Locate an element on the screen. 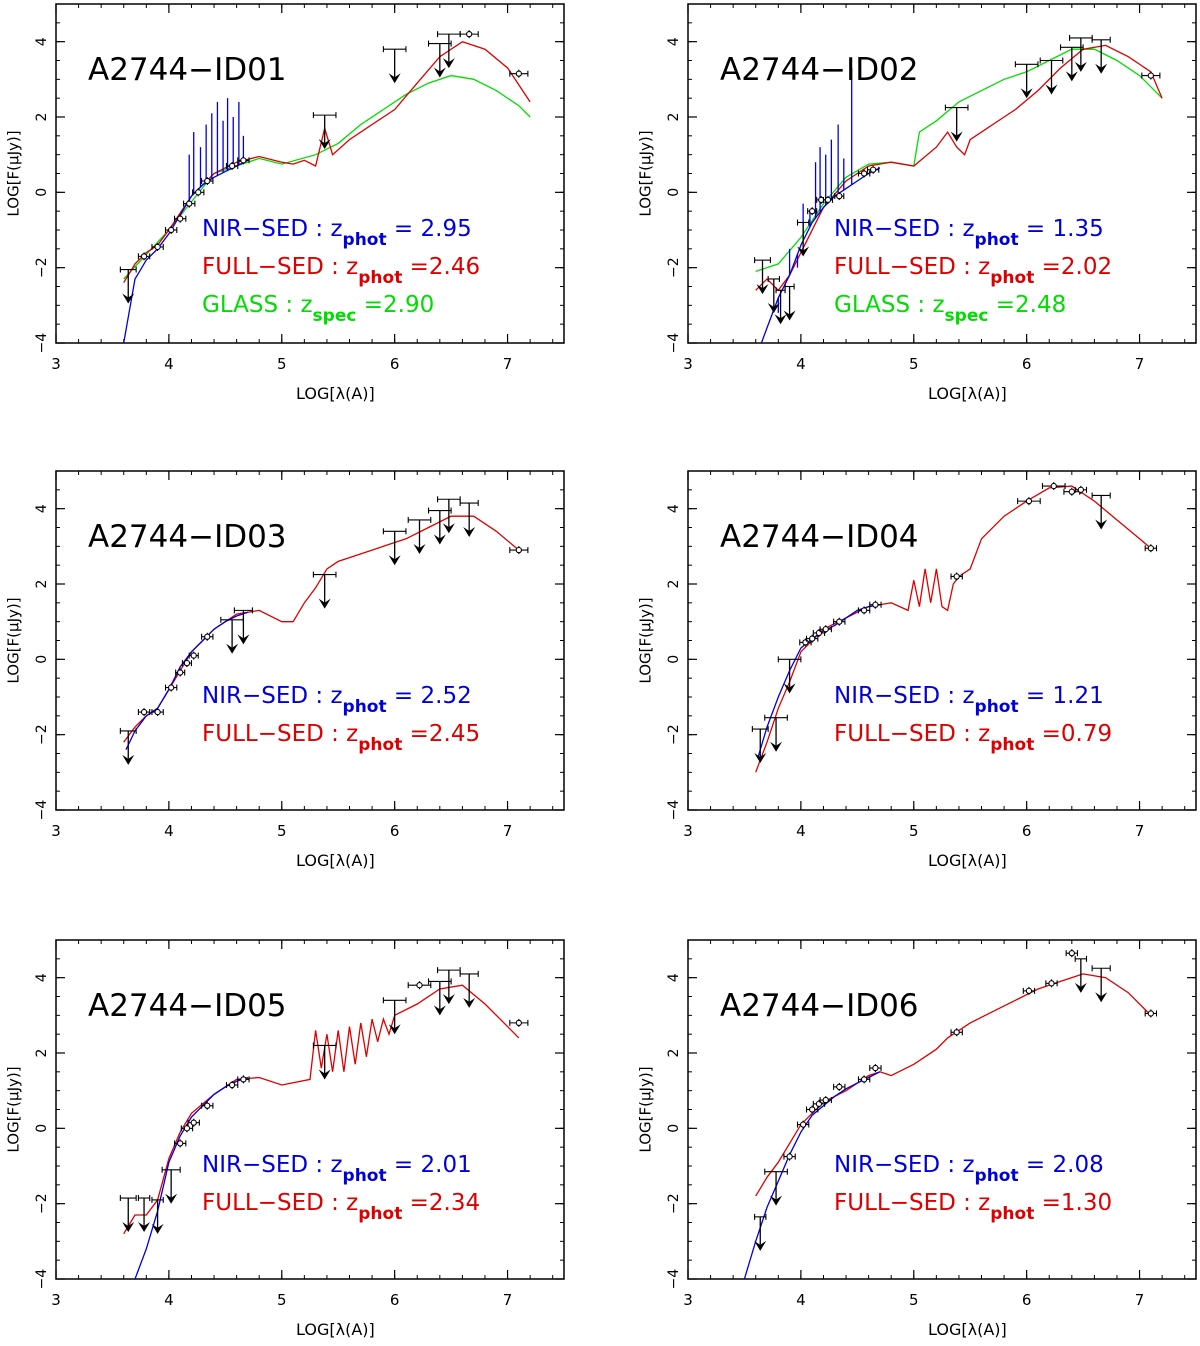 The image size is (1200, 1346). y-tick-label: −2 is located at coordinates (42, 1203).